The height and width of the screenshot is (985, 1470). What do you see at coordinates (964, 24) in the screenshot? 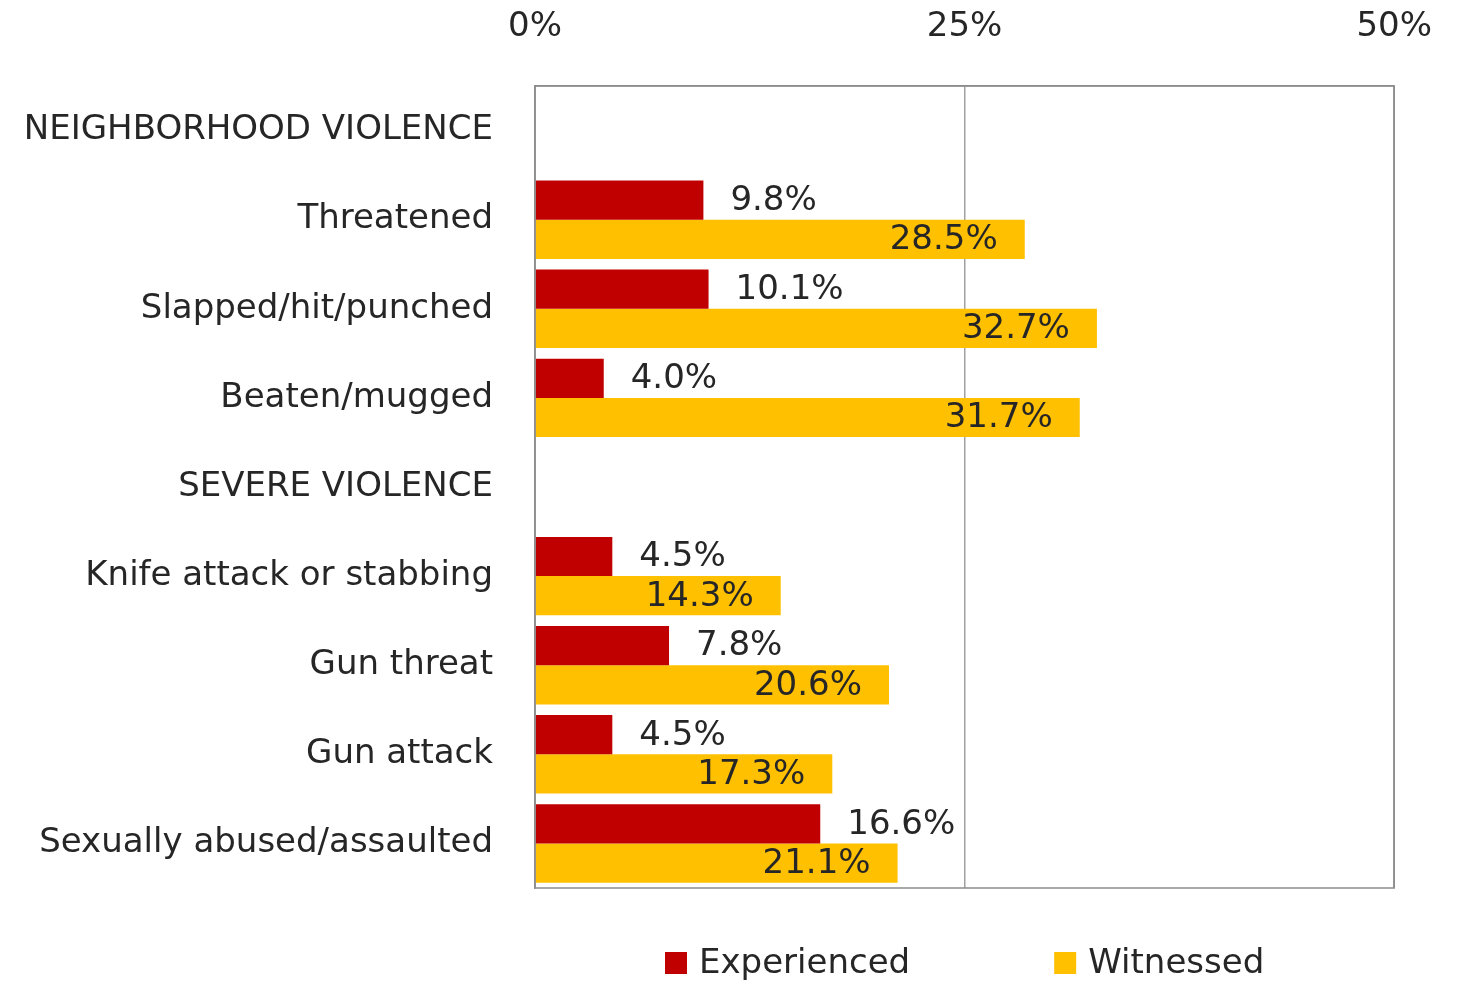
I see `x-tick-label: 25%` at bounding box center [964, 24].